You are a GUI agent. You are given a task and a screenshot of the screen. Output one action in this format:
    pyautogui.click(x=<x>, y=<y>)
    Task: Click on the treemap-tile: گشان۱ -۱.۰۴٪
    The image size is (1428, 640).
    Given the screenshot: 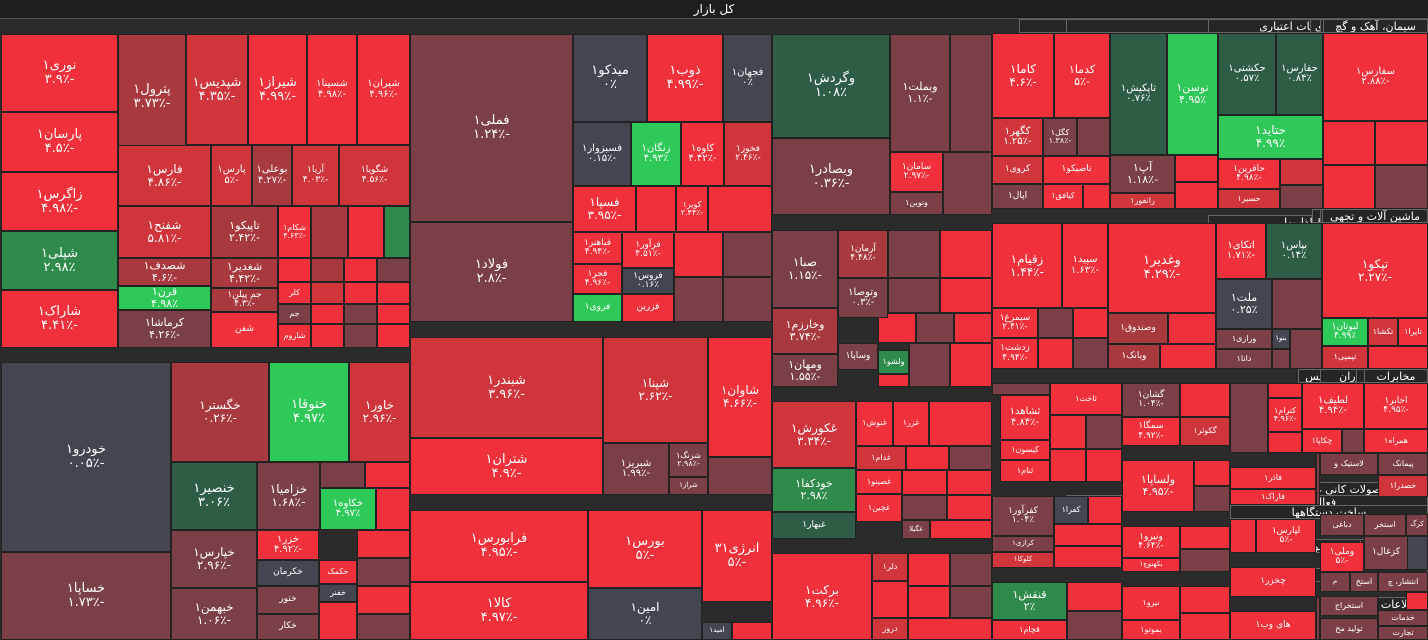 What is the action you would take?
    pyautogui.click(x=1151, y=400)
    